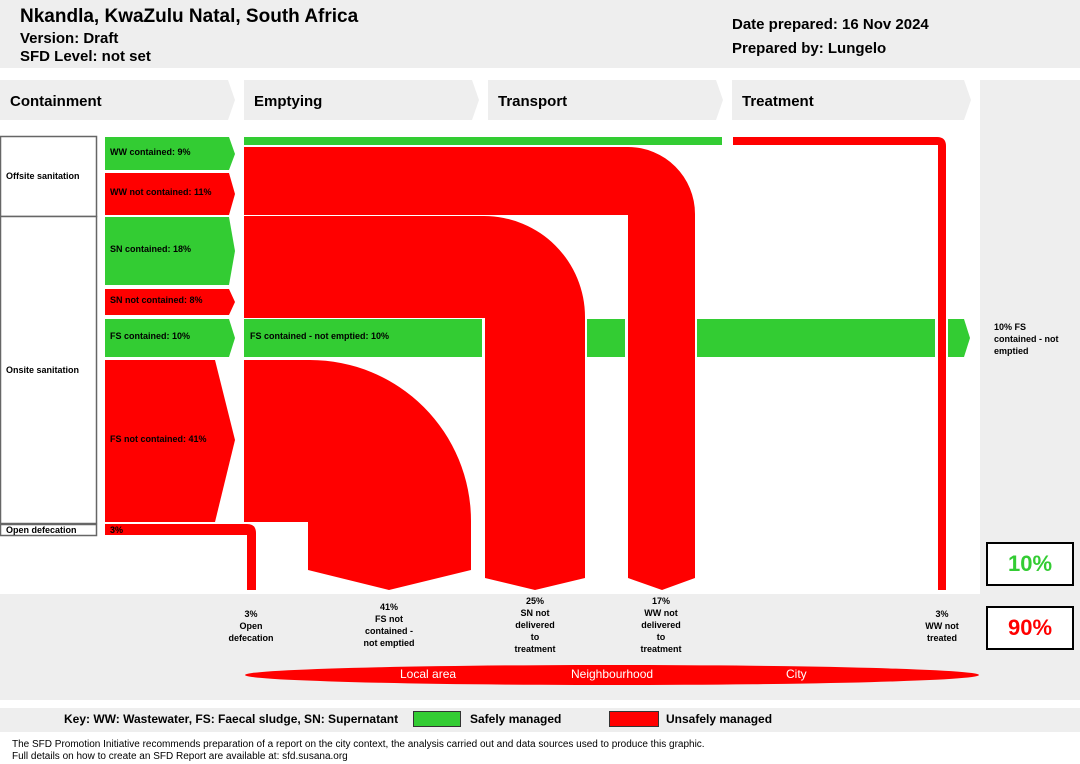  Describe the element at coordinates (361, 100) in the screenshot. I see `stage-arrow-emptying` at that location.